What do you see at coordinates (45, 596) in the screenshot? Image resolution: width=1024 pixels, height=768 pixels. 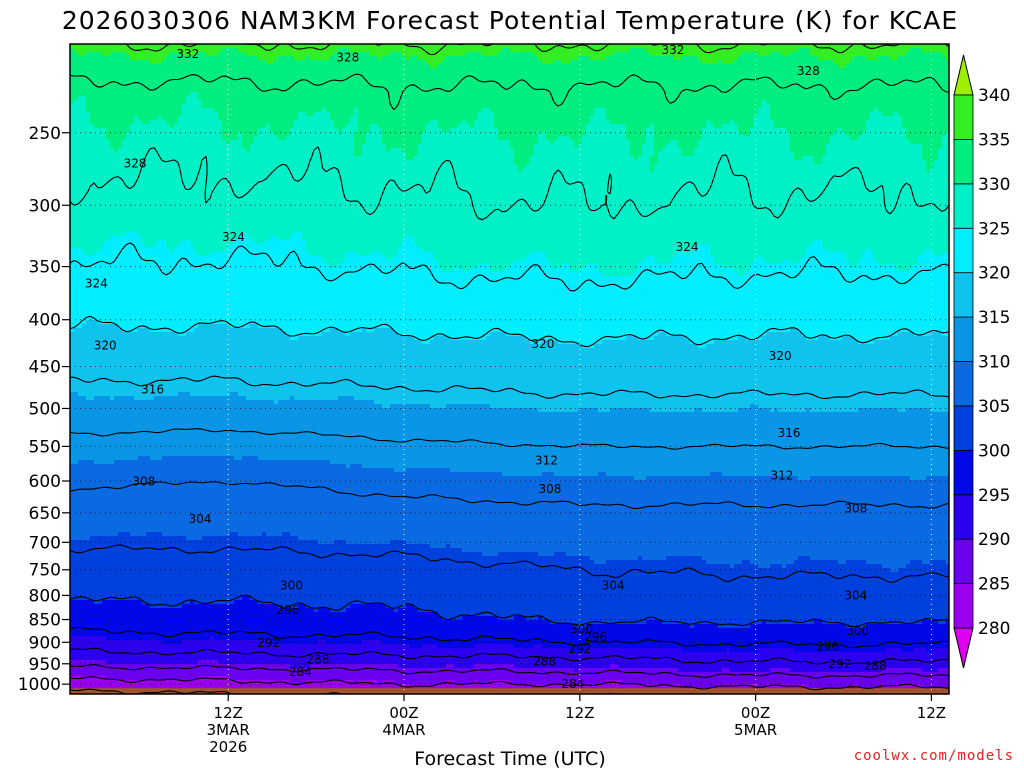 I see `y-tick-label: 800` at bounding box center [45, 596].